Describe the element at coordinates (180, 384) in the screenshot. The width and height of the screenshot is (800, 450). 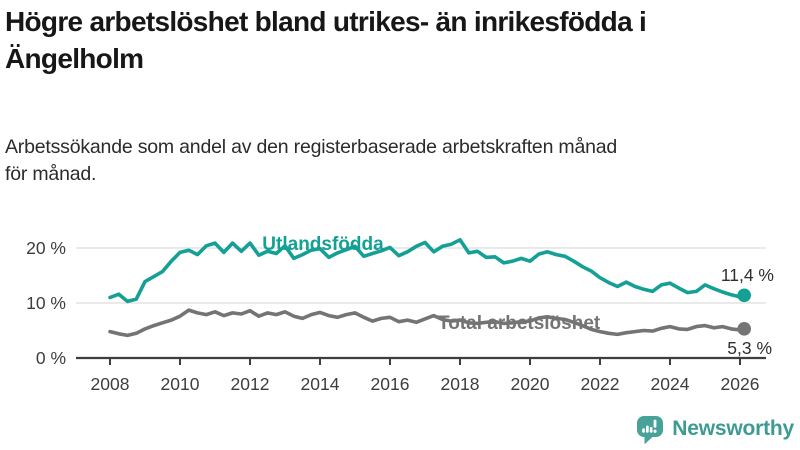
I see `x-tick-label: 2010` at that location.